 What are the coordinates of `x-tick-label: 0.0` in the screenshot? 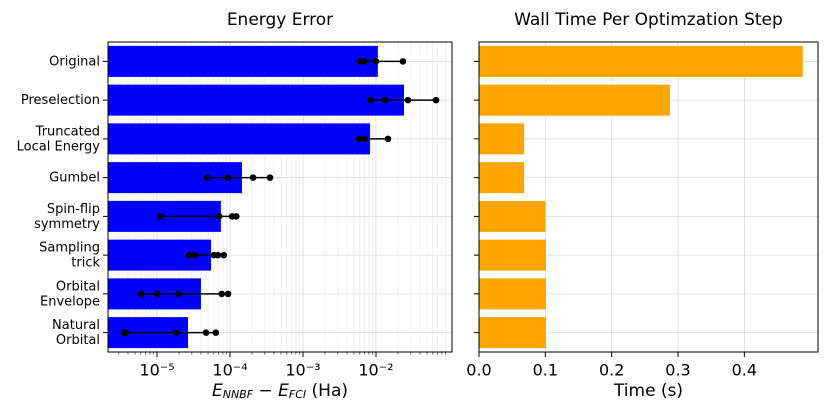 It's located at (478, 370).